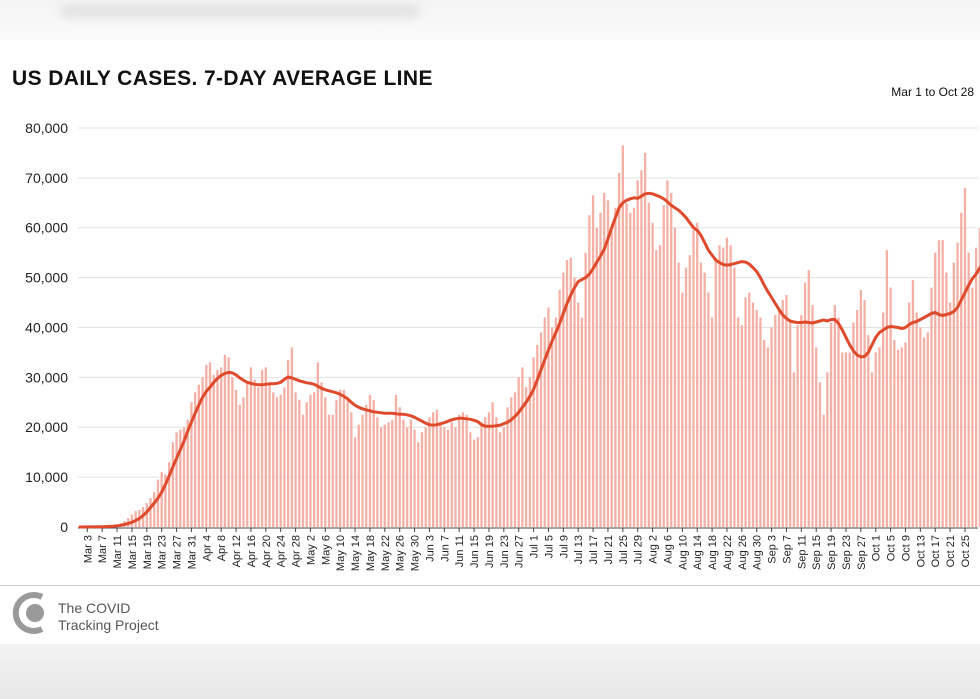 The image size is (980, 699). I want to click on x-tick-label: Mar 27, so click(178, 552).